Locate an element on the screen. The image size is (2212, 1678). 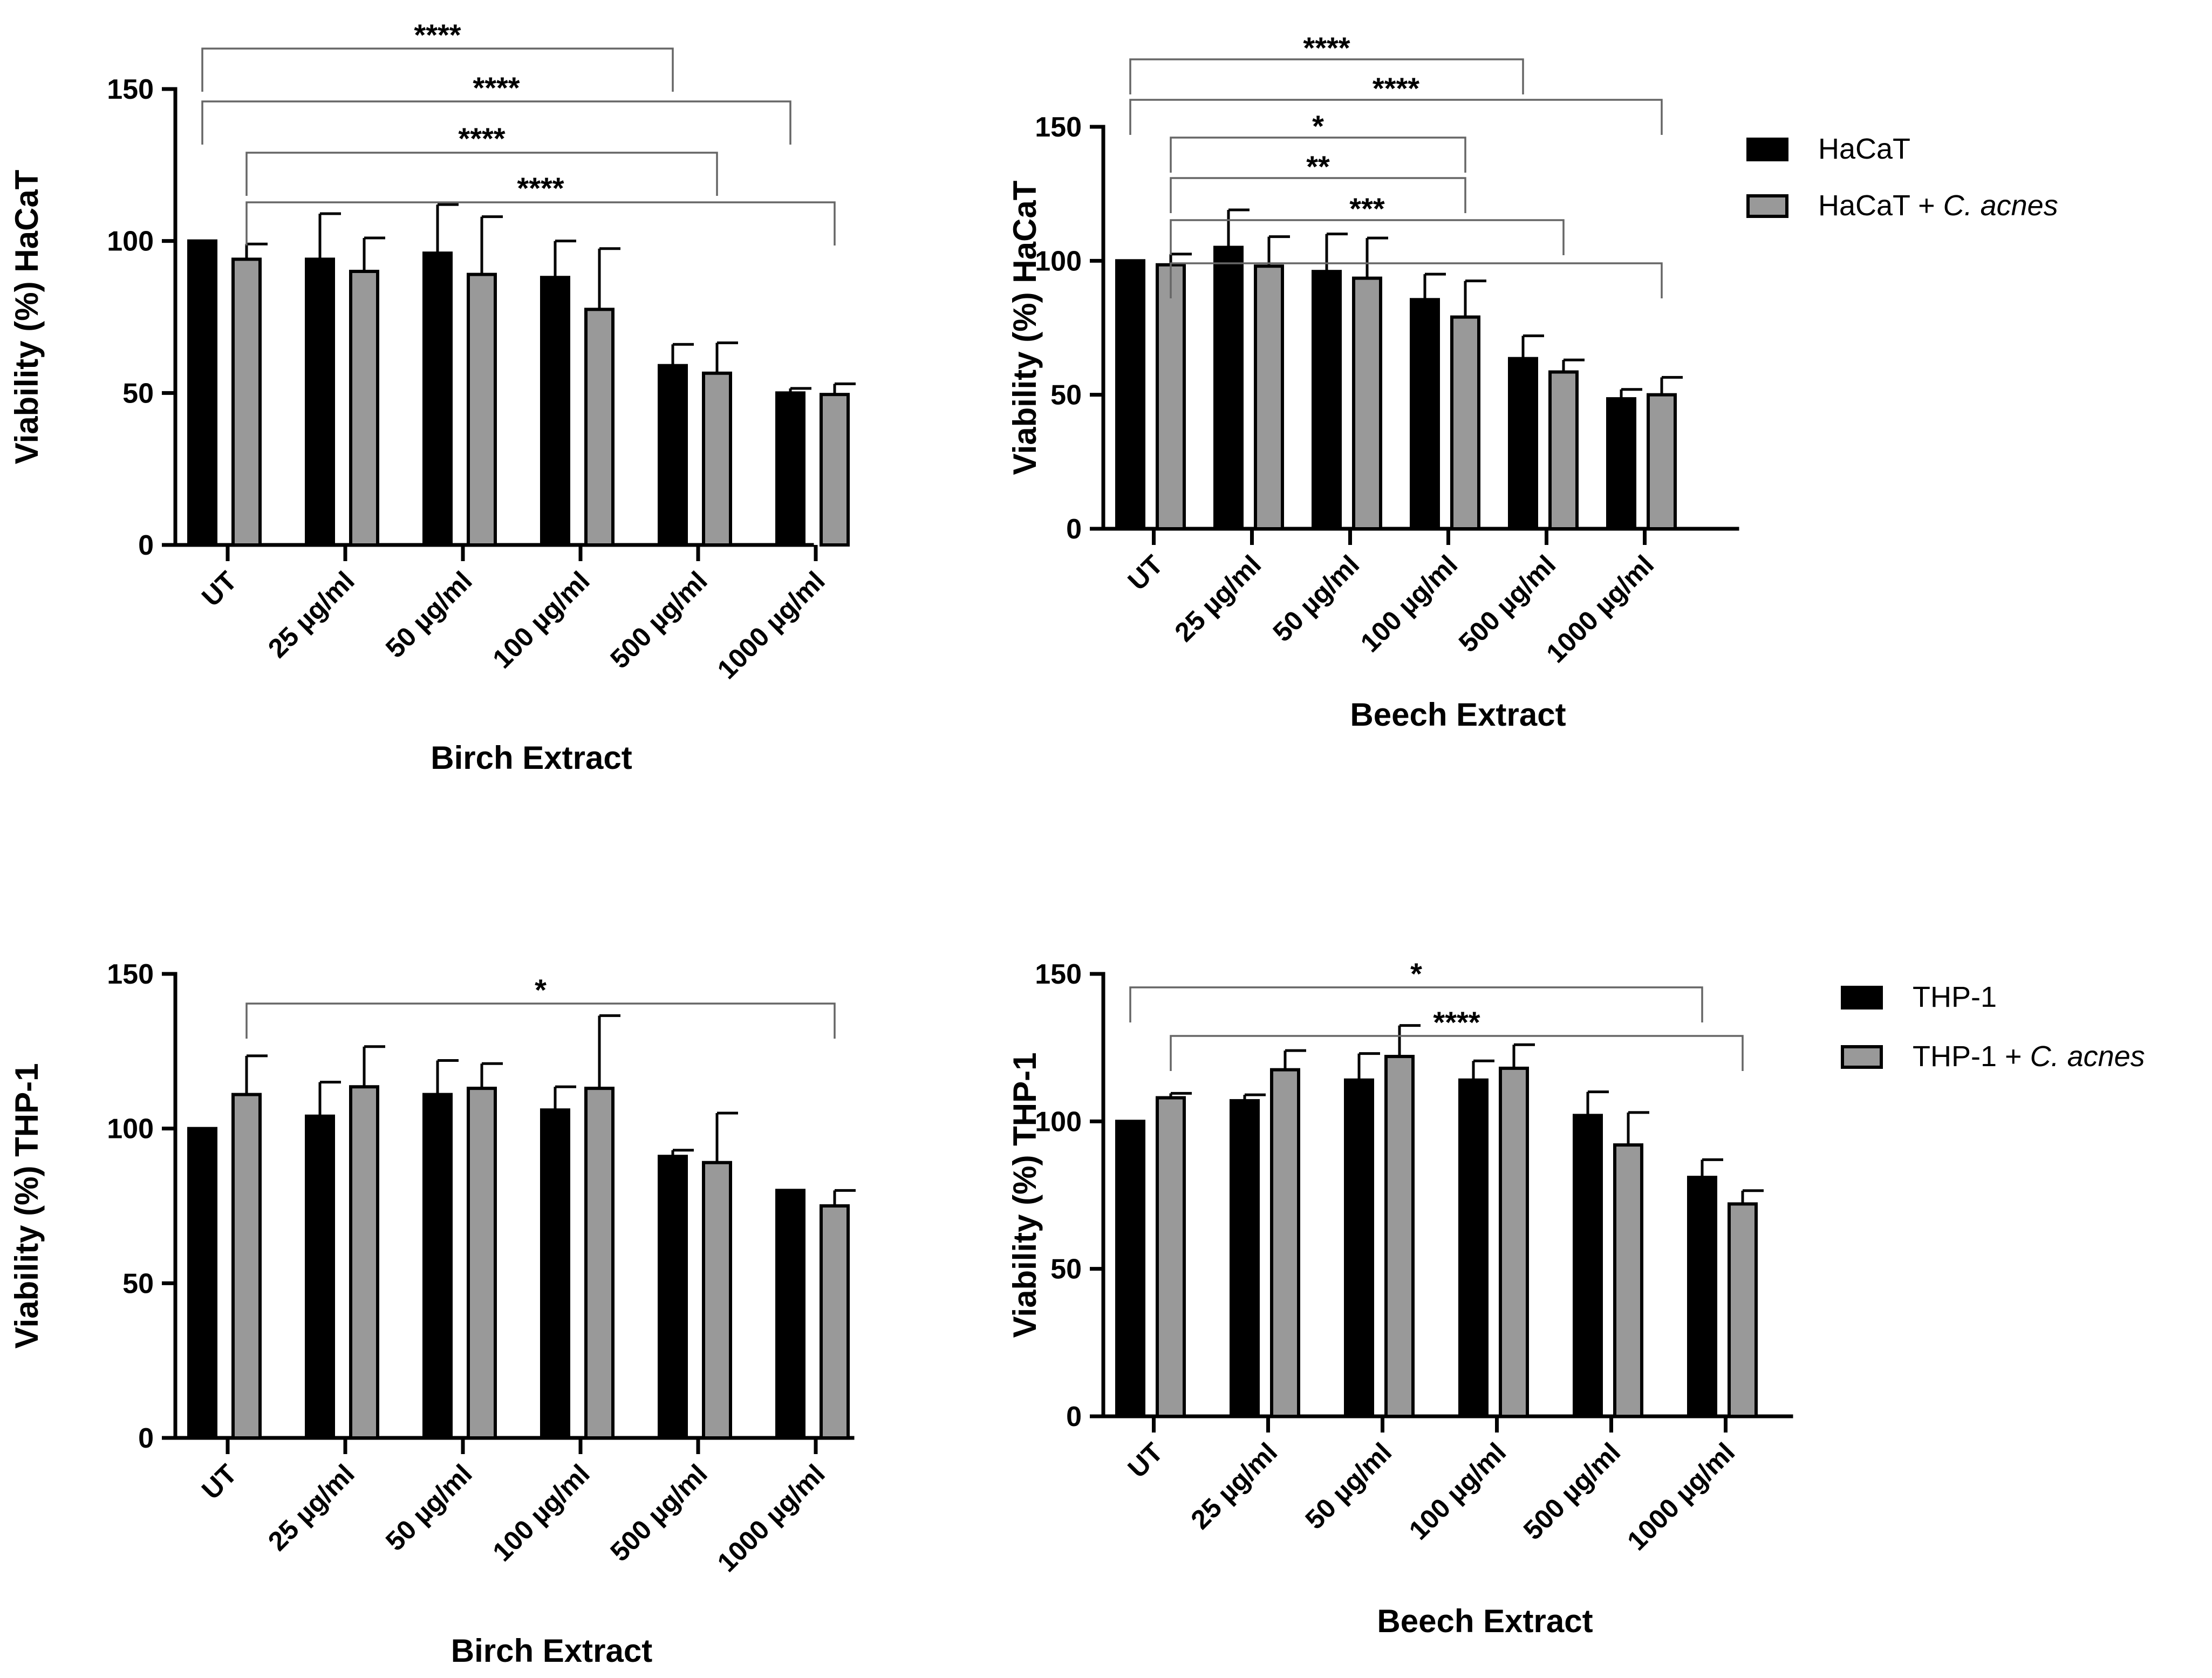
legend-label-prefix: THP-1 + is located at coordinates (1972, 1056).